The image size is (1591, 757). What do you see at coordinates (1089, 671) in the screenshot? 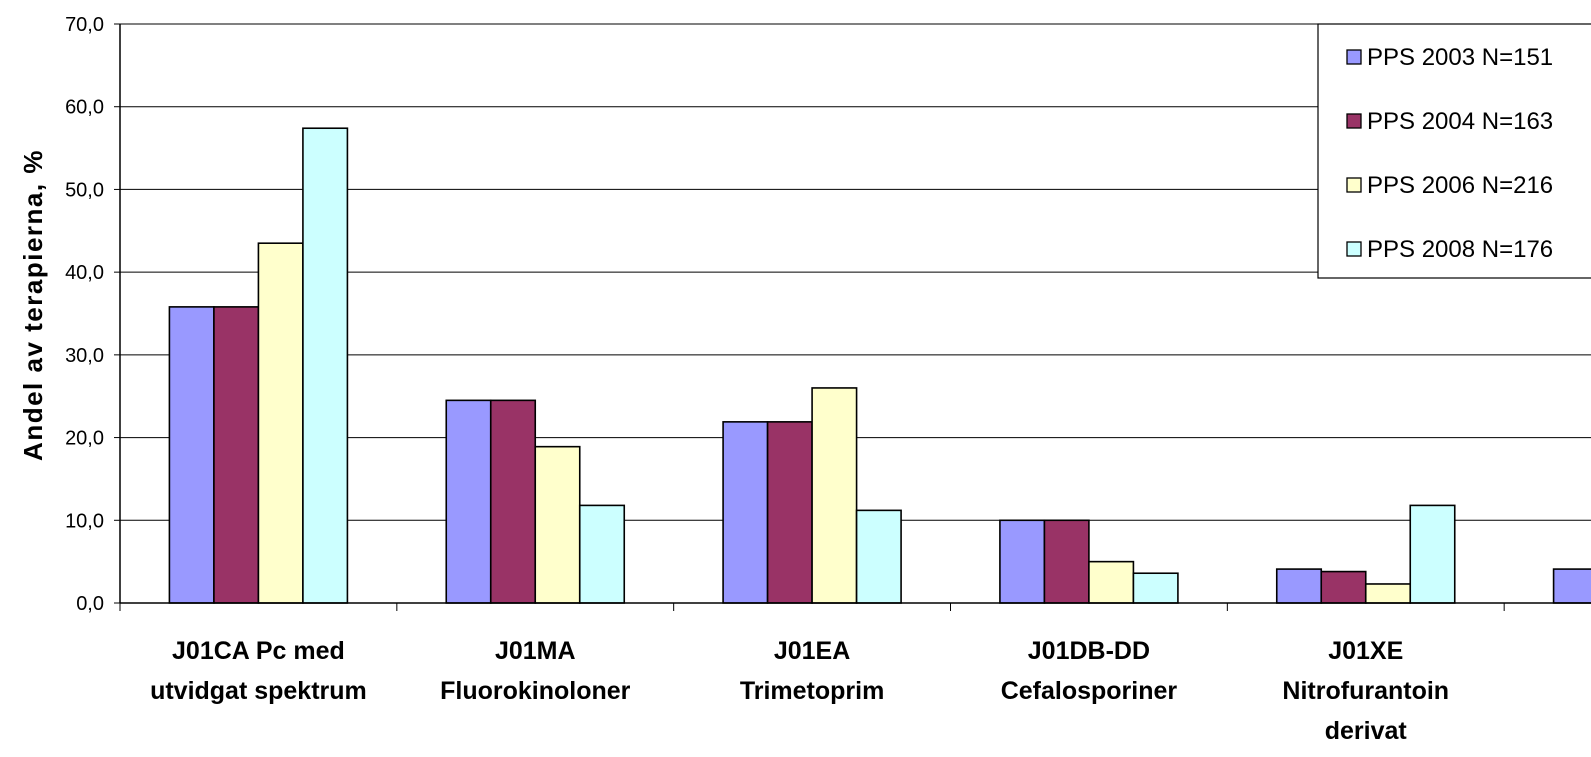
I see `category-label: J01DB-DD Cefalosporiner` at bounding box center [1089, 671].